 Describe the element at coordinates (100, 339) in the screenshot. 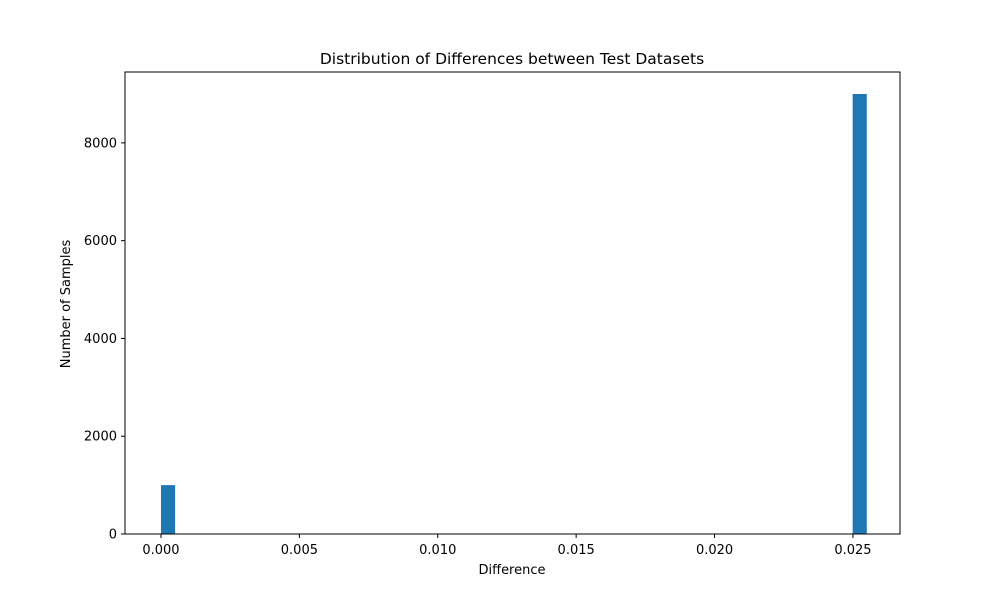

I see `y-tick-label: 4000` at that location.